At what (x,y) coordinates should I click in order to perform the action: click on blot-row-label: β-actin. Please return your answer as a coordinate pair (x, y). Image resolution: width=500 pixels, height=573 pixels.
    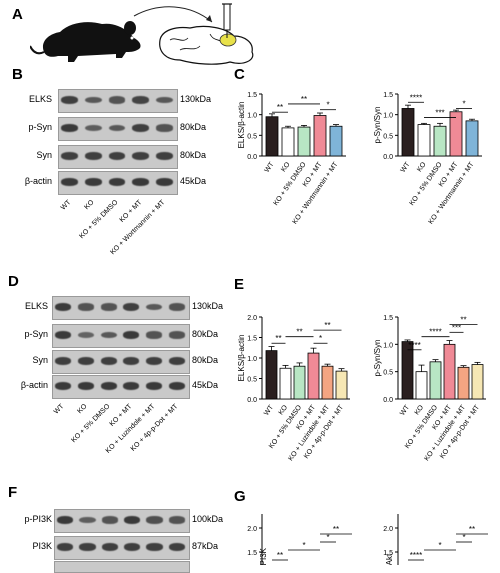
    Looking at the image, I should click on (34, 385).